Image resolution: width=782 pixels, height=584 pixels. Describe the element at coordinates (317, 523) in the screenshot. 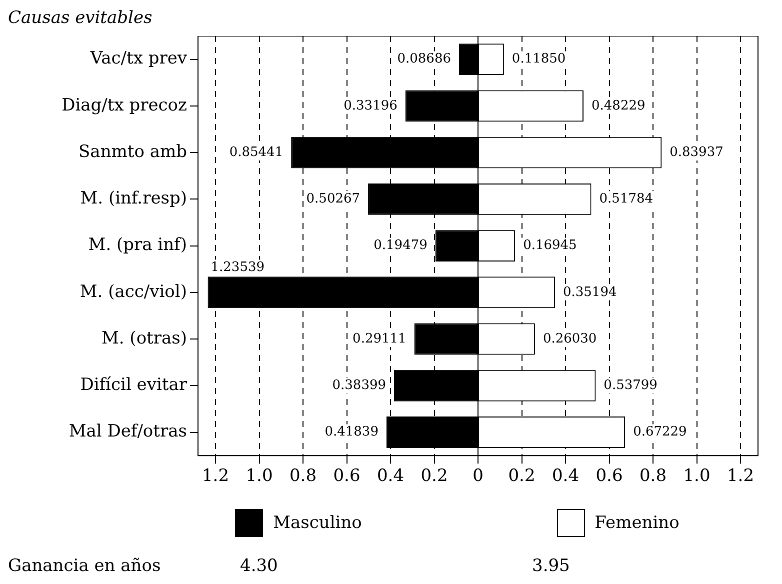

I see `legend-label: Masculino` at that location.